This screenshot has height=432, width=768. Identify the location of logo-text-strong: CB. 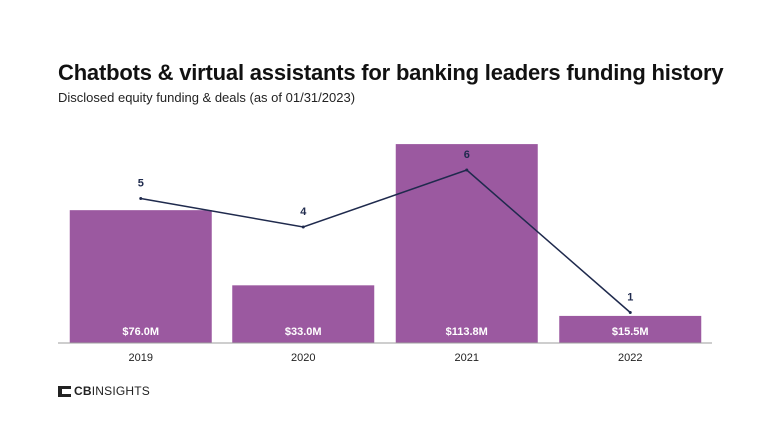
(83, 391).